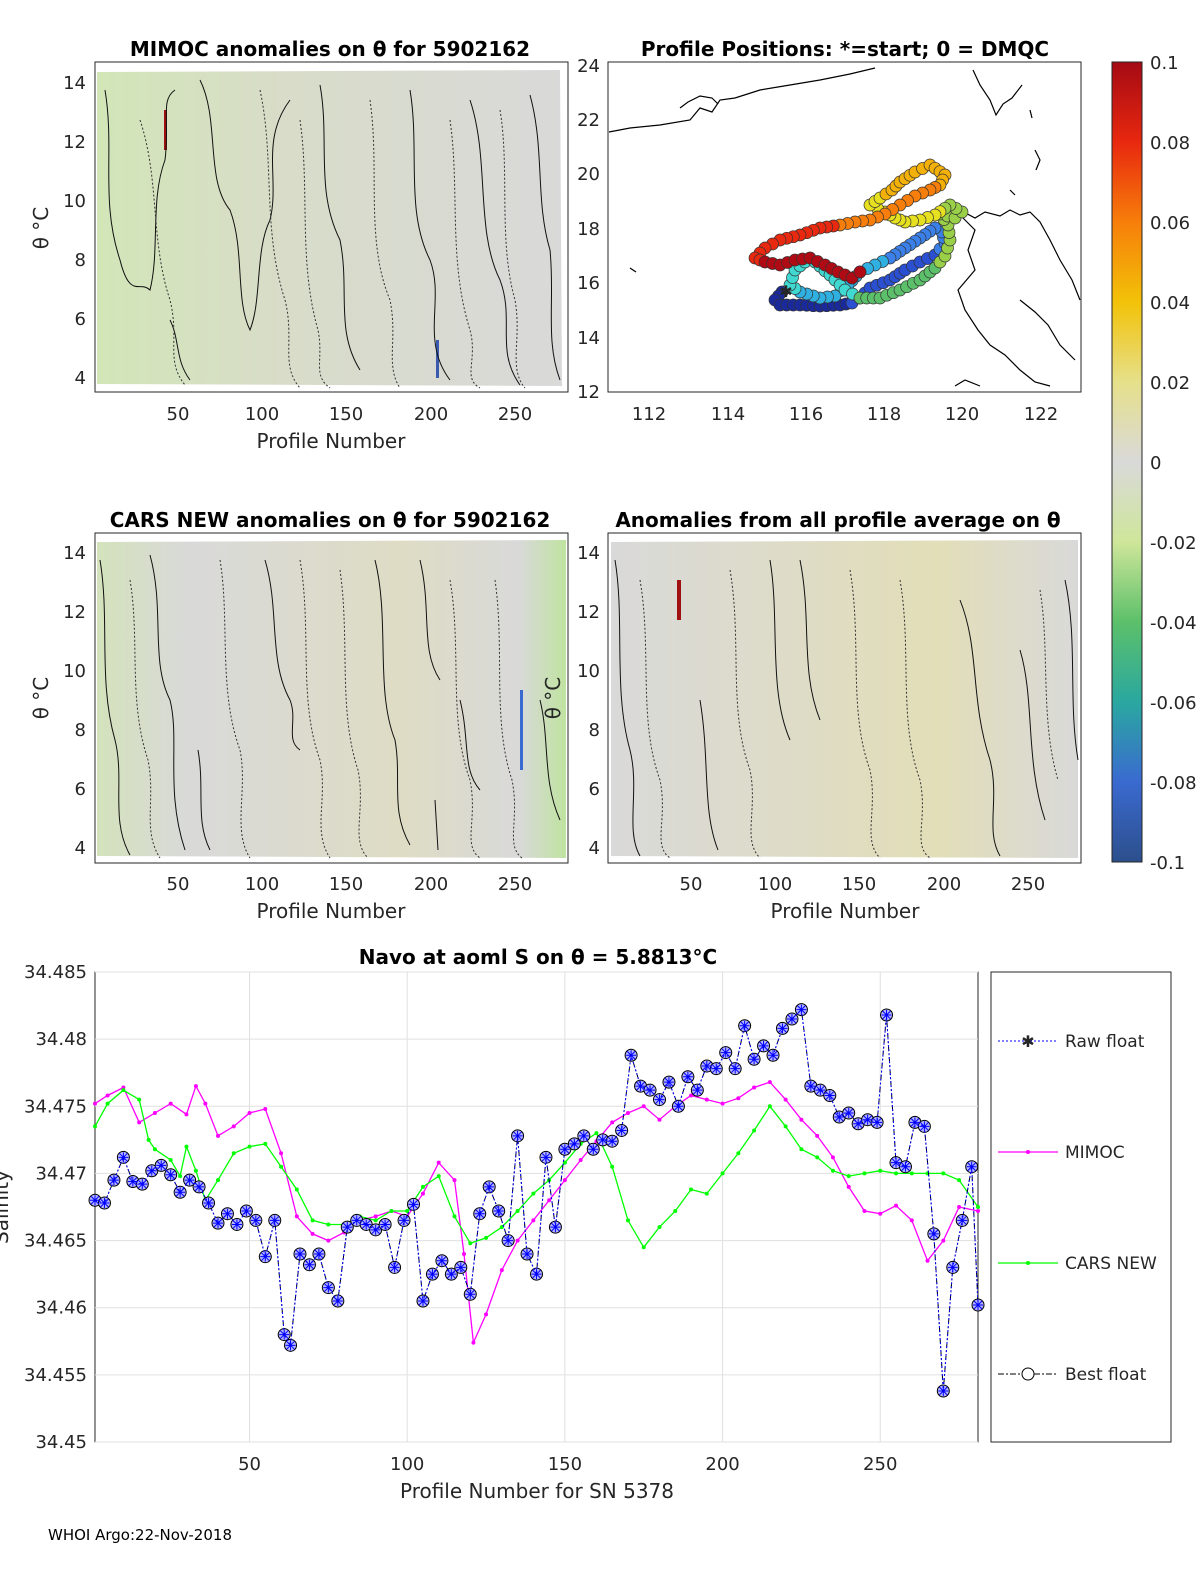 The height and width of the screenshot is (1575, 1200). Describe the element at coordinates (332, 239) in the screenshot. I see `mimoc-dotted-contours` at that location.